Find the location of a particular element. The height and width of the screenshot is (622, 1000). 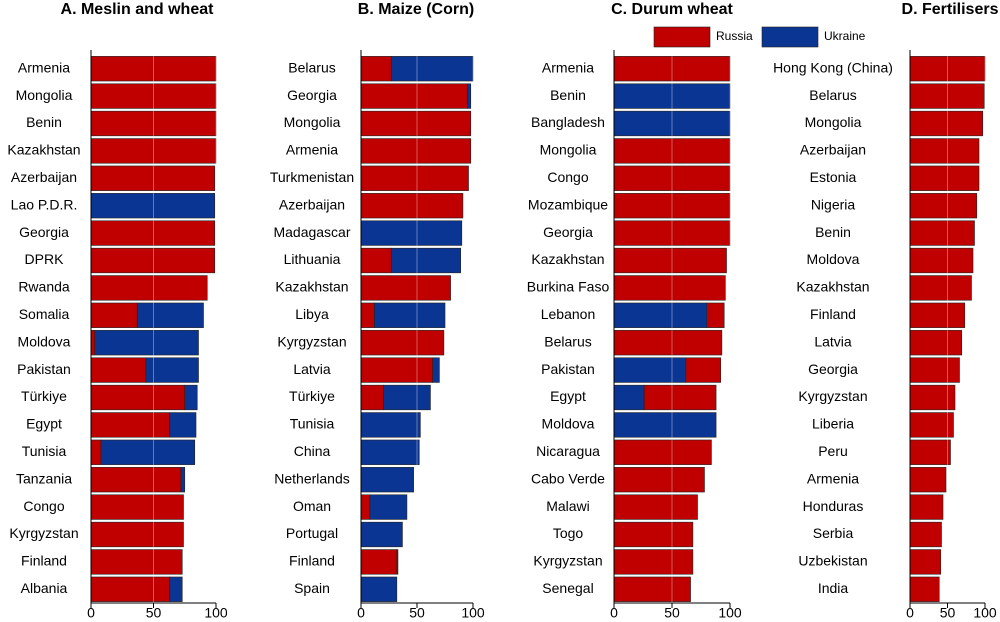

y-tick-label: Uzbekistan is located at coordinates (832, 561).